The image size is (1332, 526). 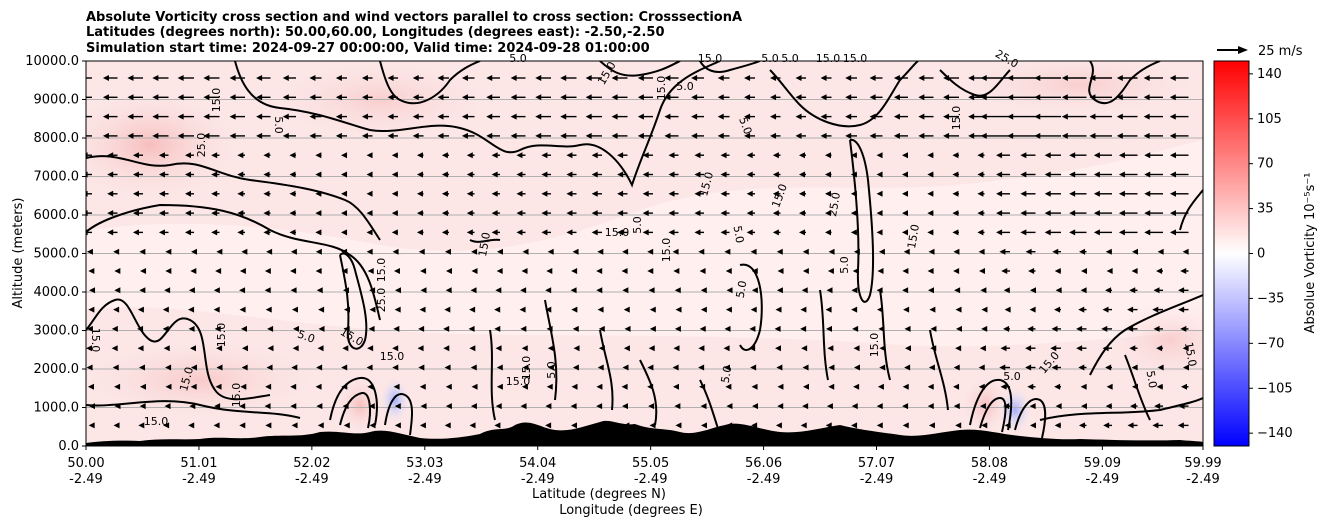 What do you see at coordinates (57, 138) in the screenshot?
I see `y-tick-label: 8000.0` at bounding box center [57, 138].